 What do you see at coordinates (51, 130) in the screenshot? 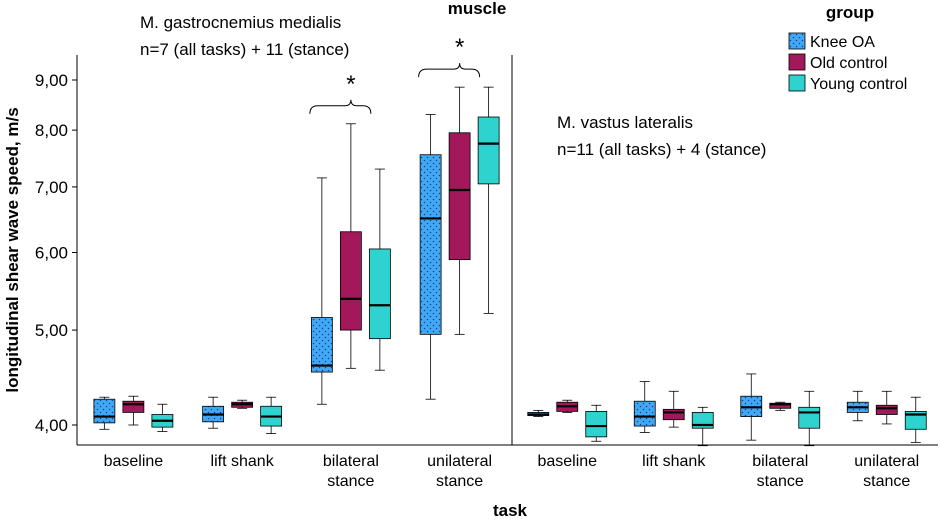
I see `y-tick-label: 8,00` at bounding box center [51, 130].